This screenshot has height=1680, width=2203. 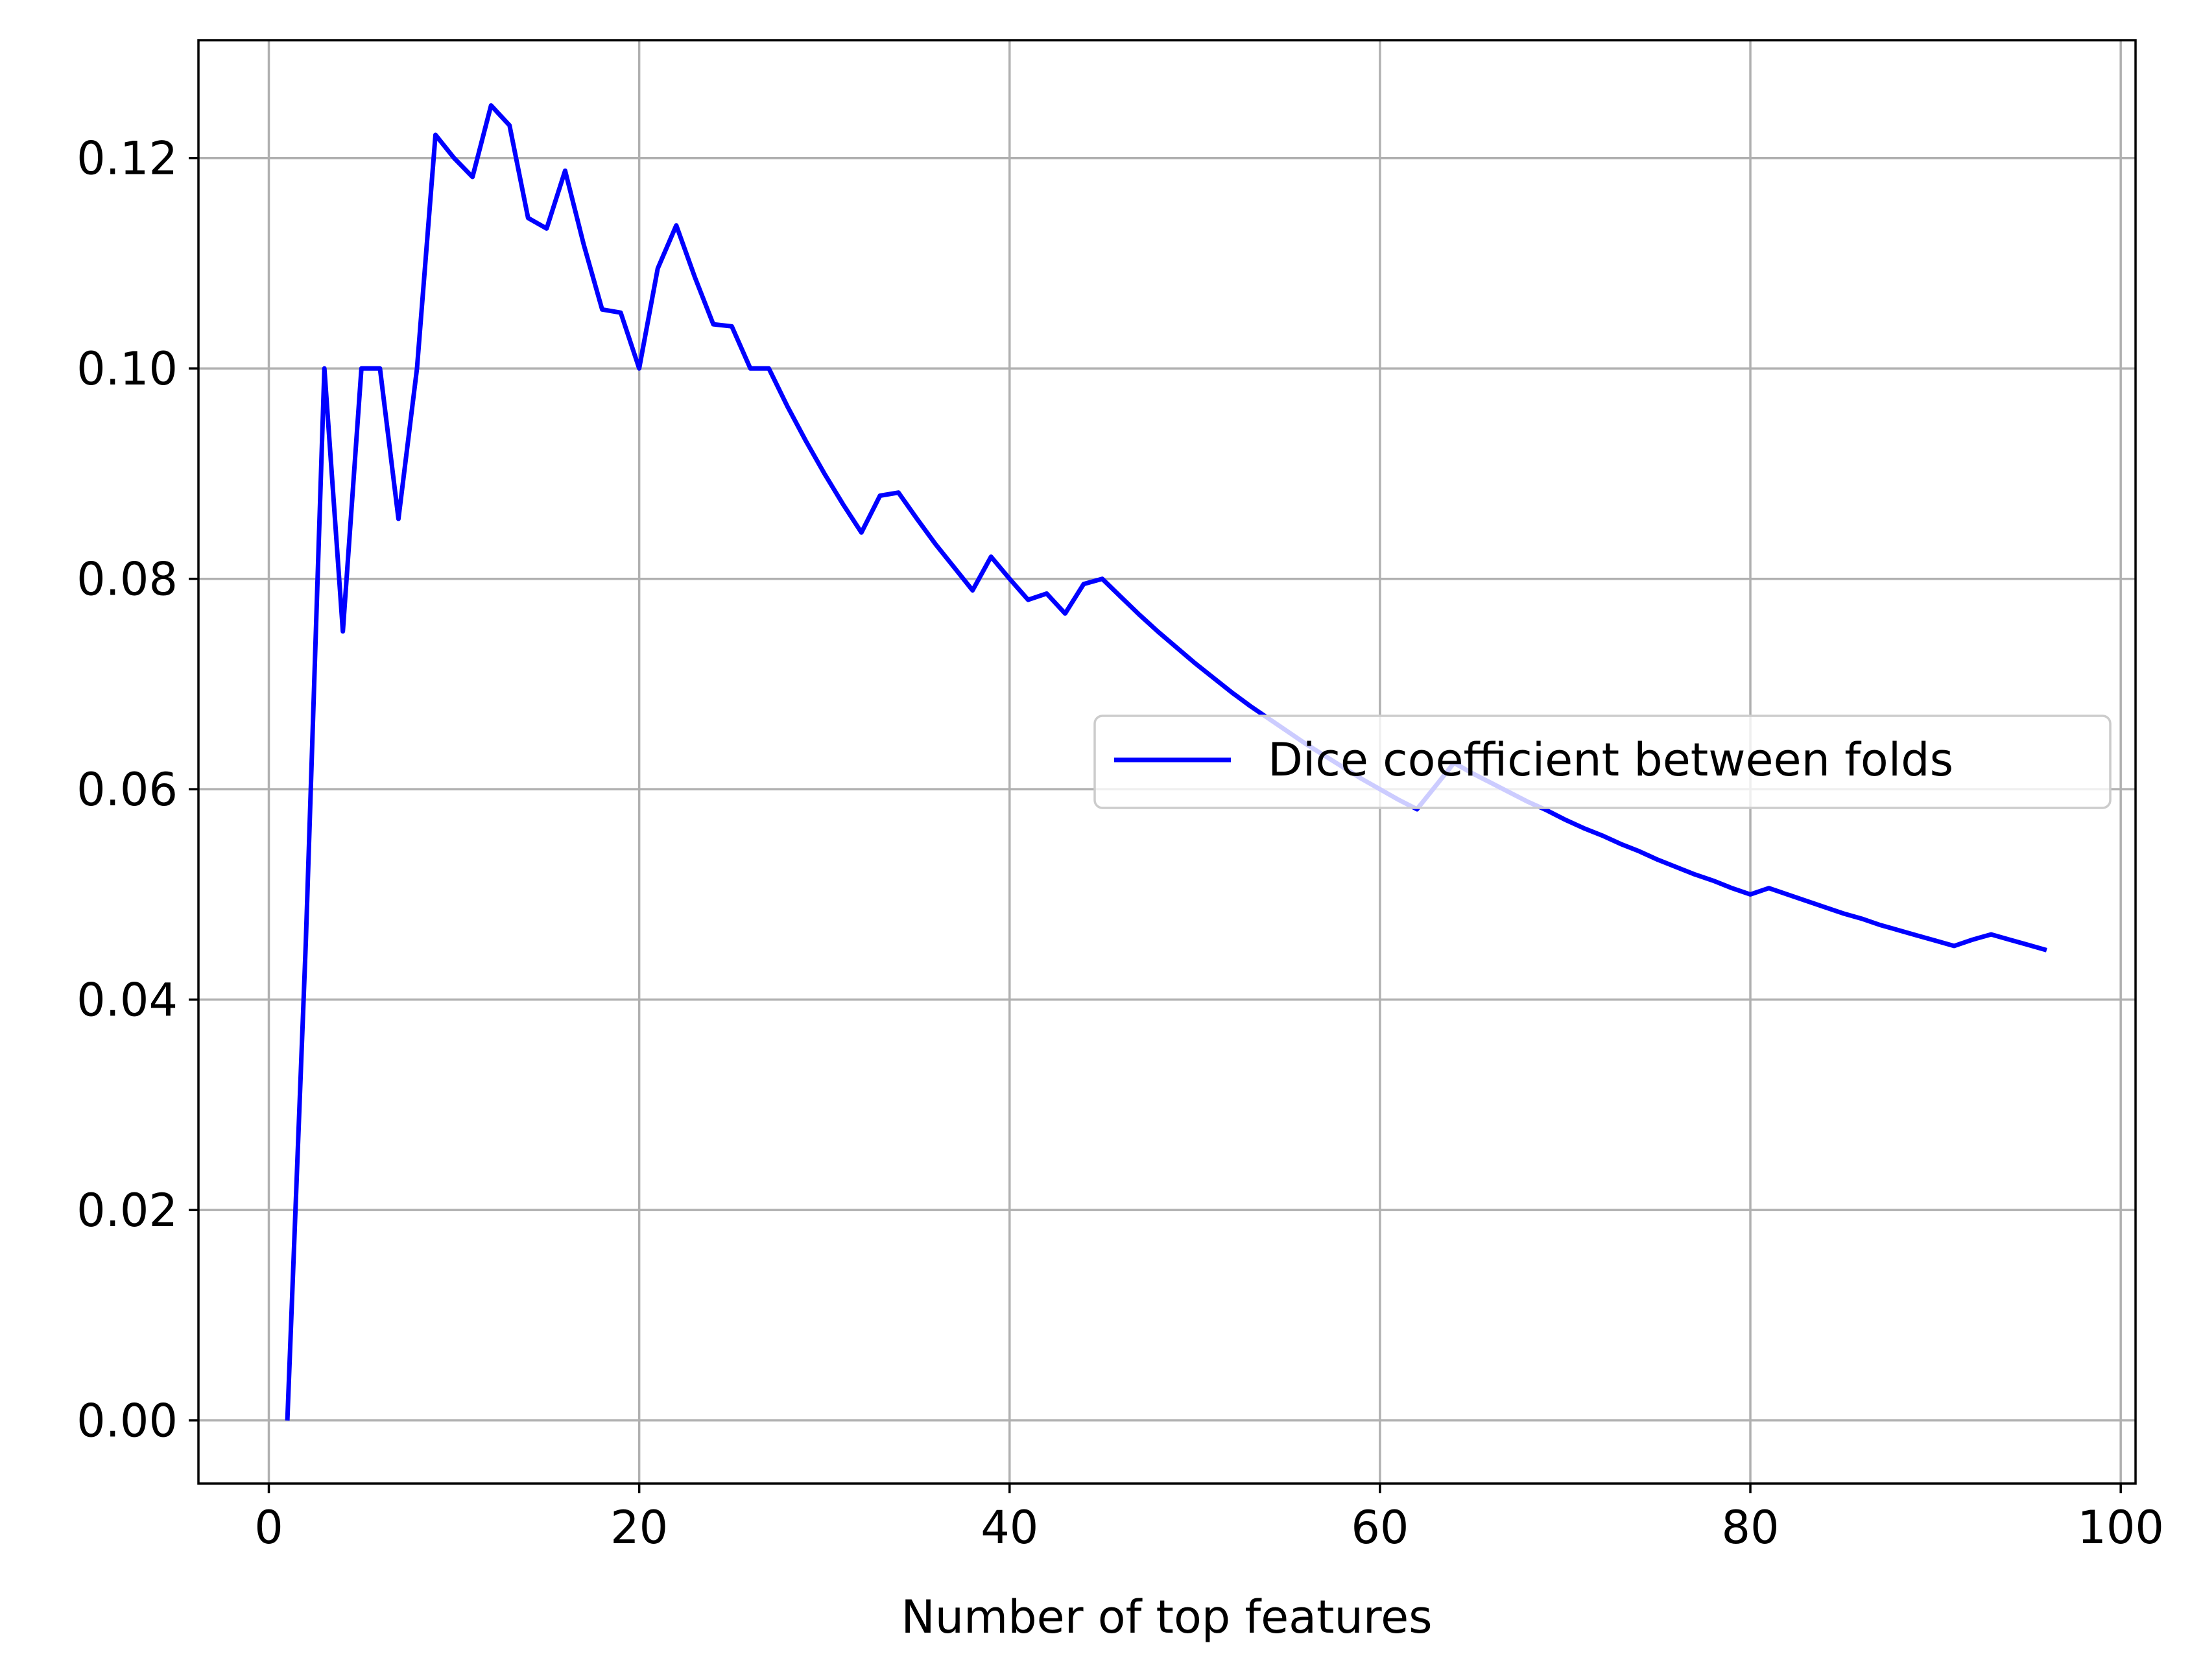 What do you see at coordinates (2121, 1527) in the screenshot?
I see `x-tick-label: 100` at bounding box center [2121, 1527].